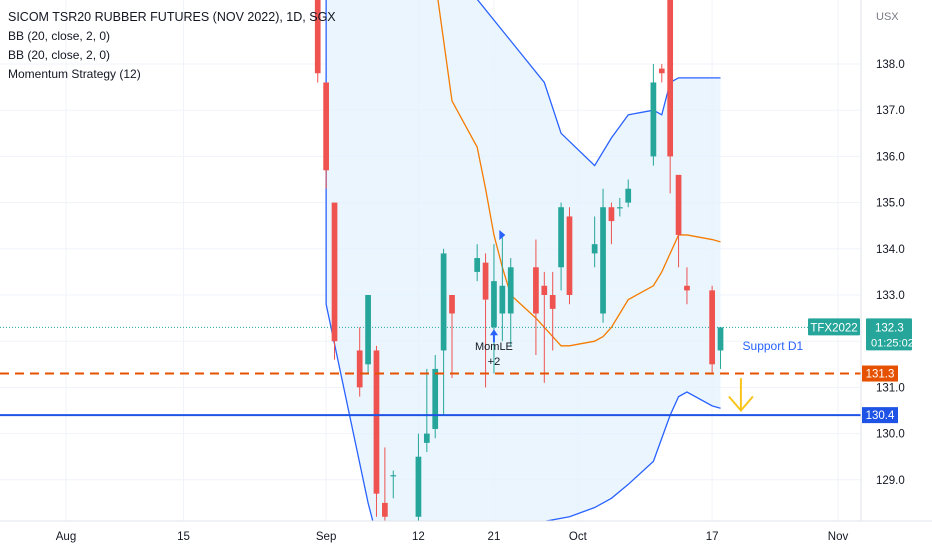 The height and width of the screenshot is (550, 932). What do you see at coordinates (183, 537) in the screenshot?
I see `time-tick-label: 15` at bounding box center [183, 537].